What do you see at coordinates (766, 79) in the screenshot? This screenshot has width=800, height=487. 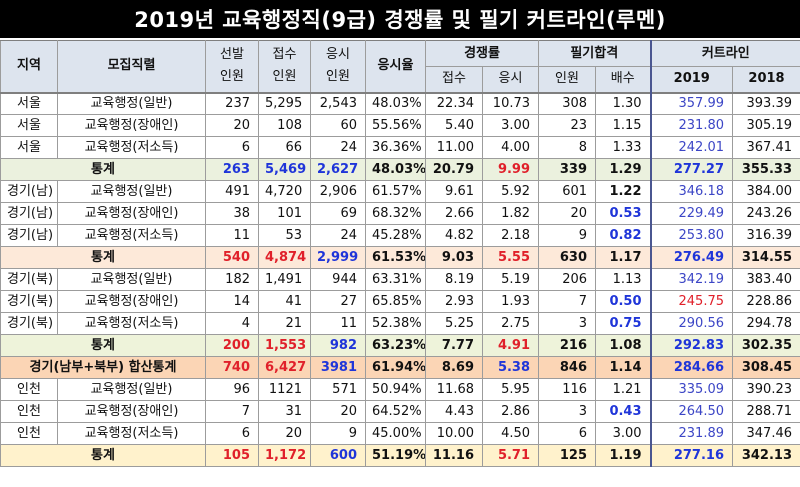 I see `header-cutline-2018: 2018` at bounding box center [766, 79].